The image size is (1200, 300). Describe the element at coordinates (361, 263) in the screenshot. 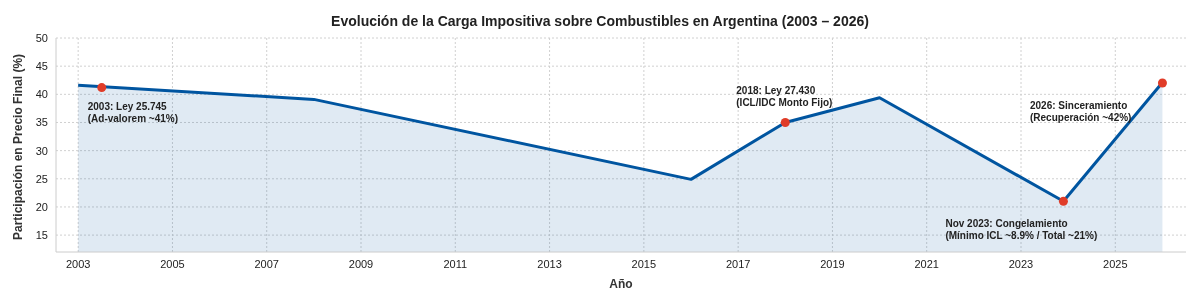

I see `x-tick-label: 2009` at that location.